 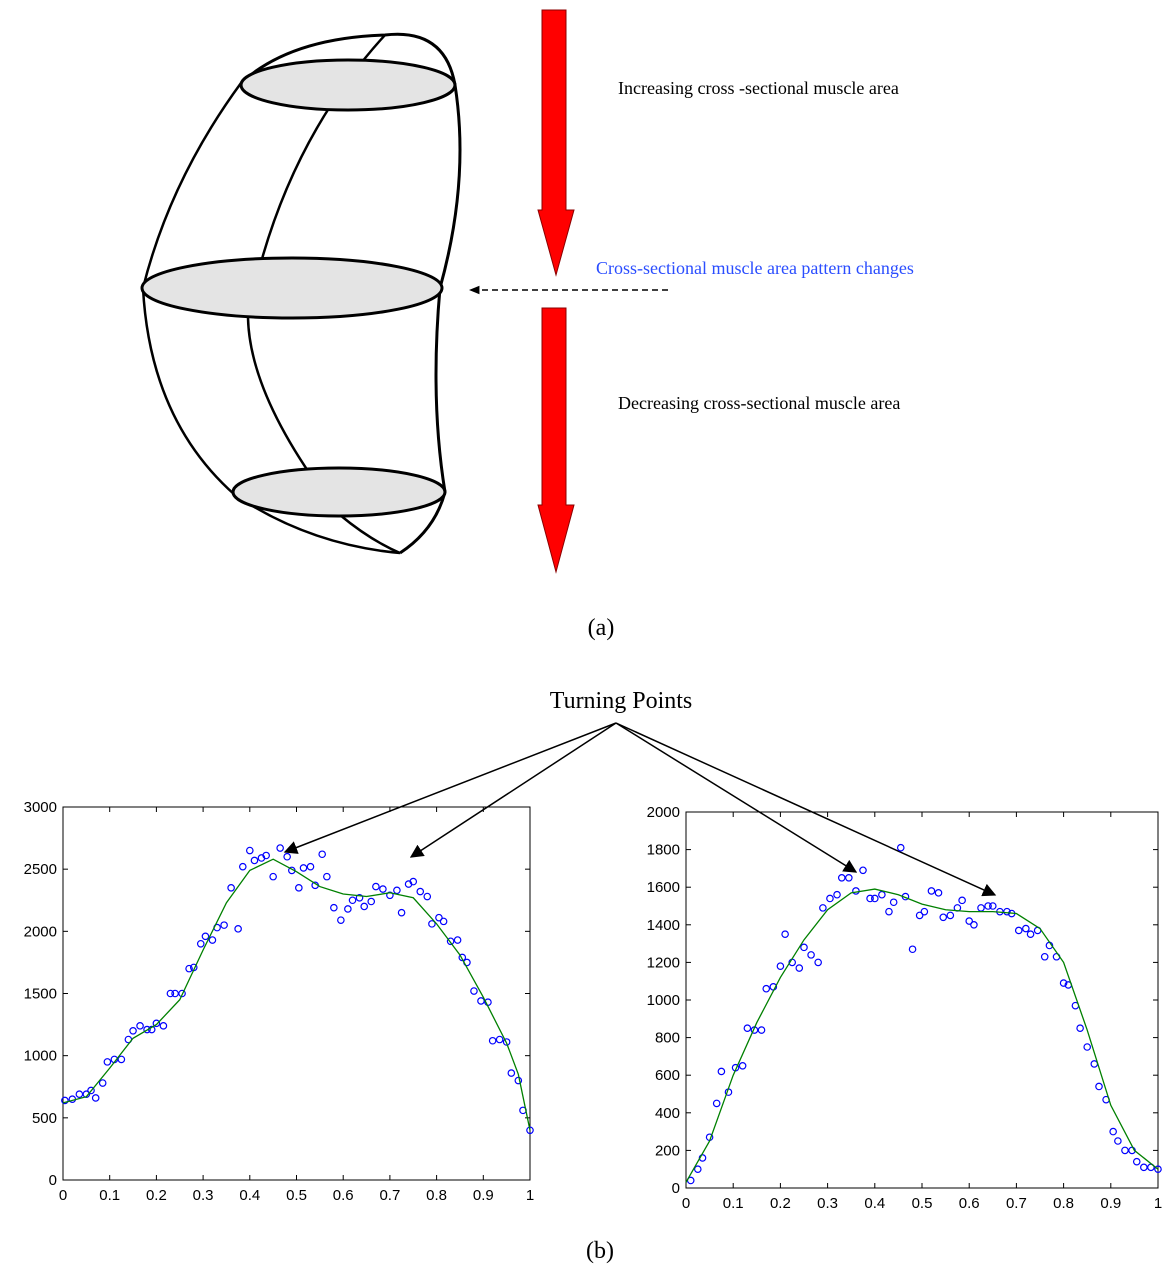 I want to click on y-tick-label: 200, so click(x=667, y=1150).